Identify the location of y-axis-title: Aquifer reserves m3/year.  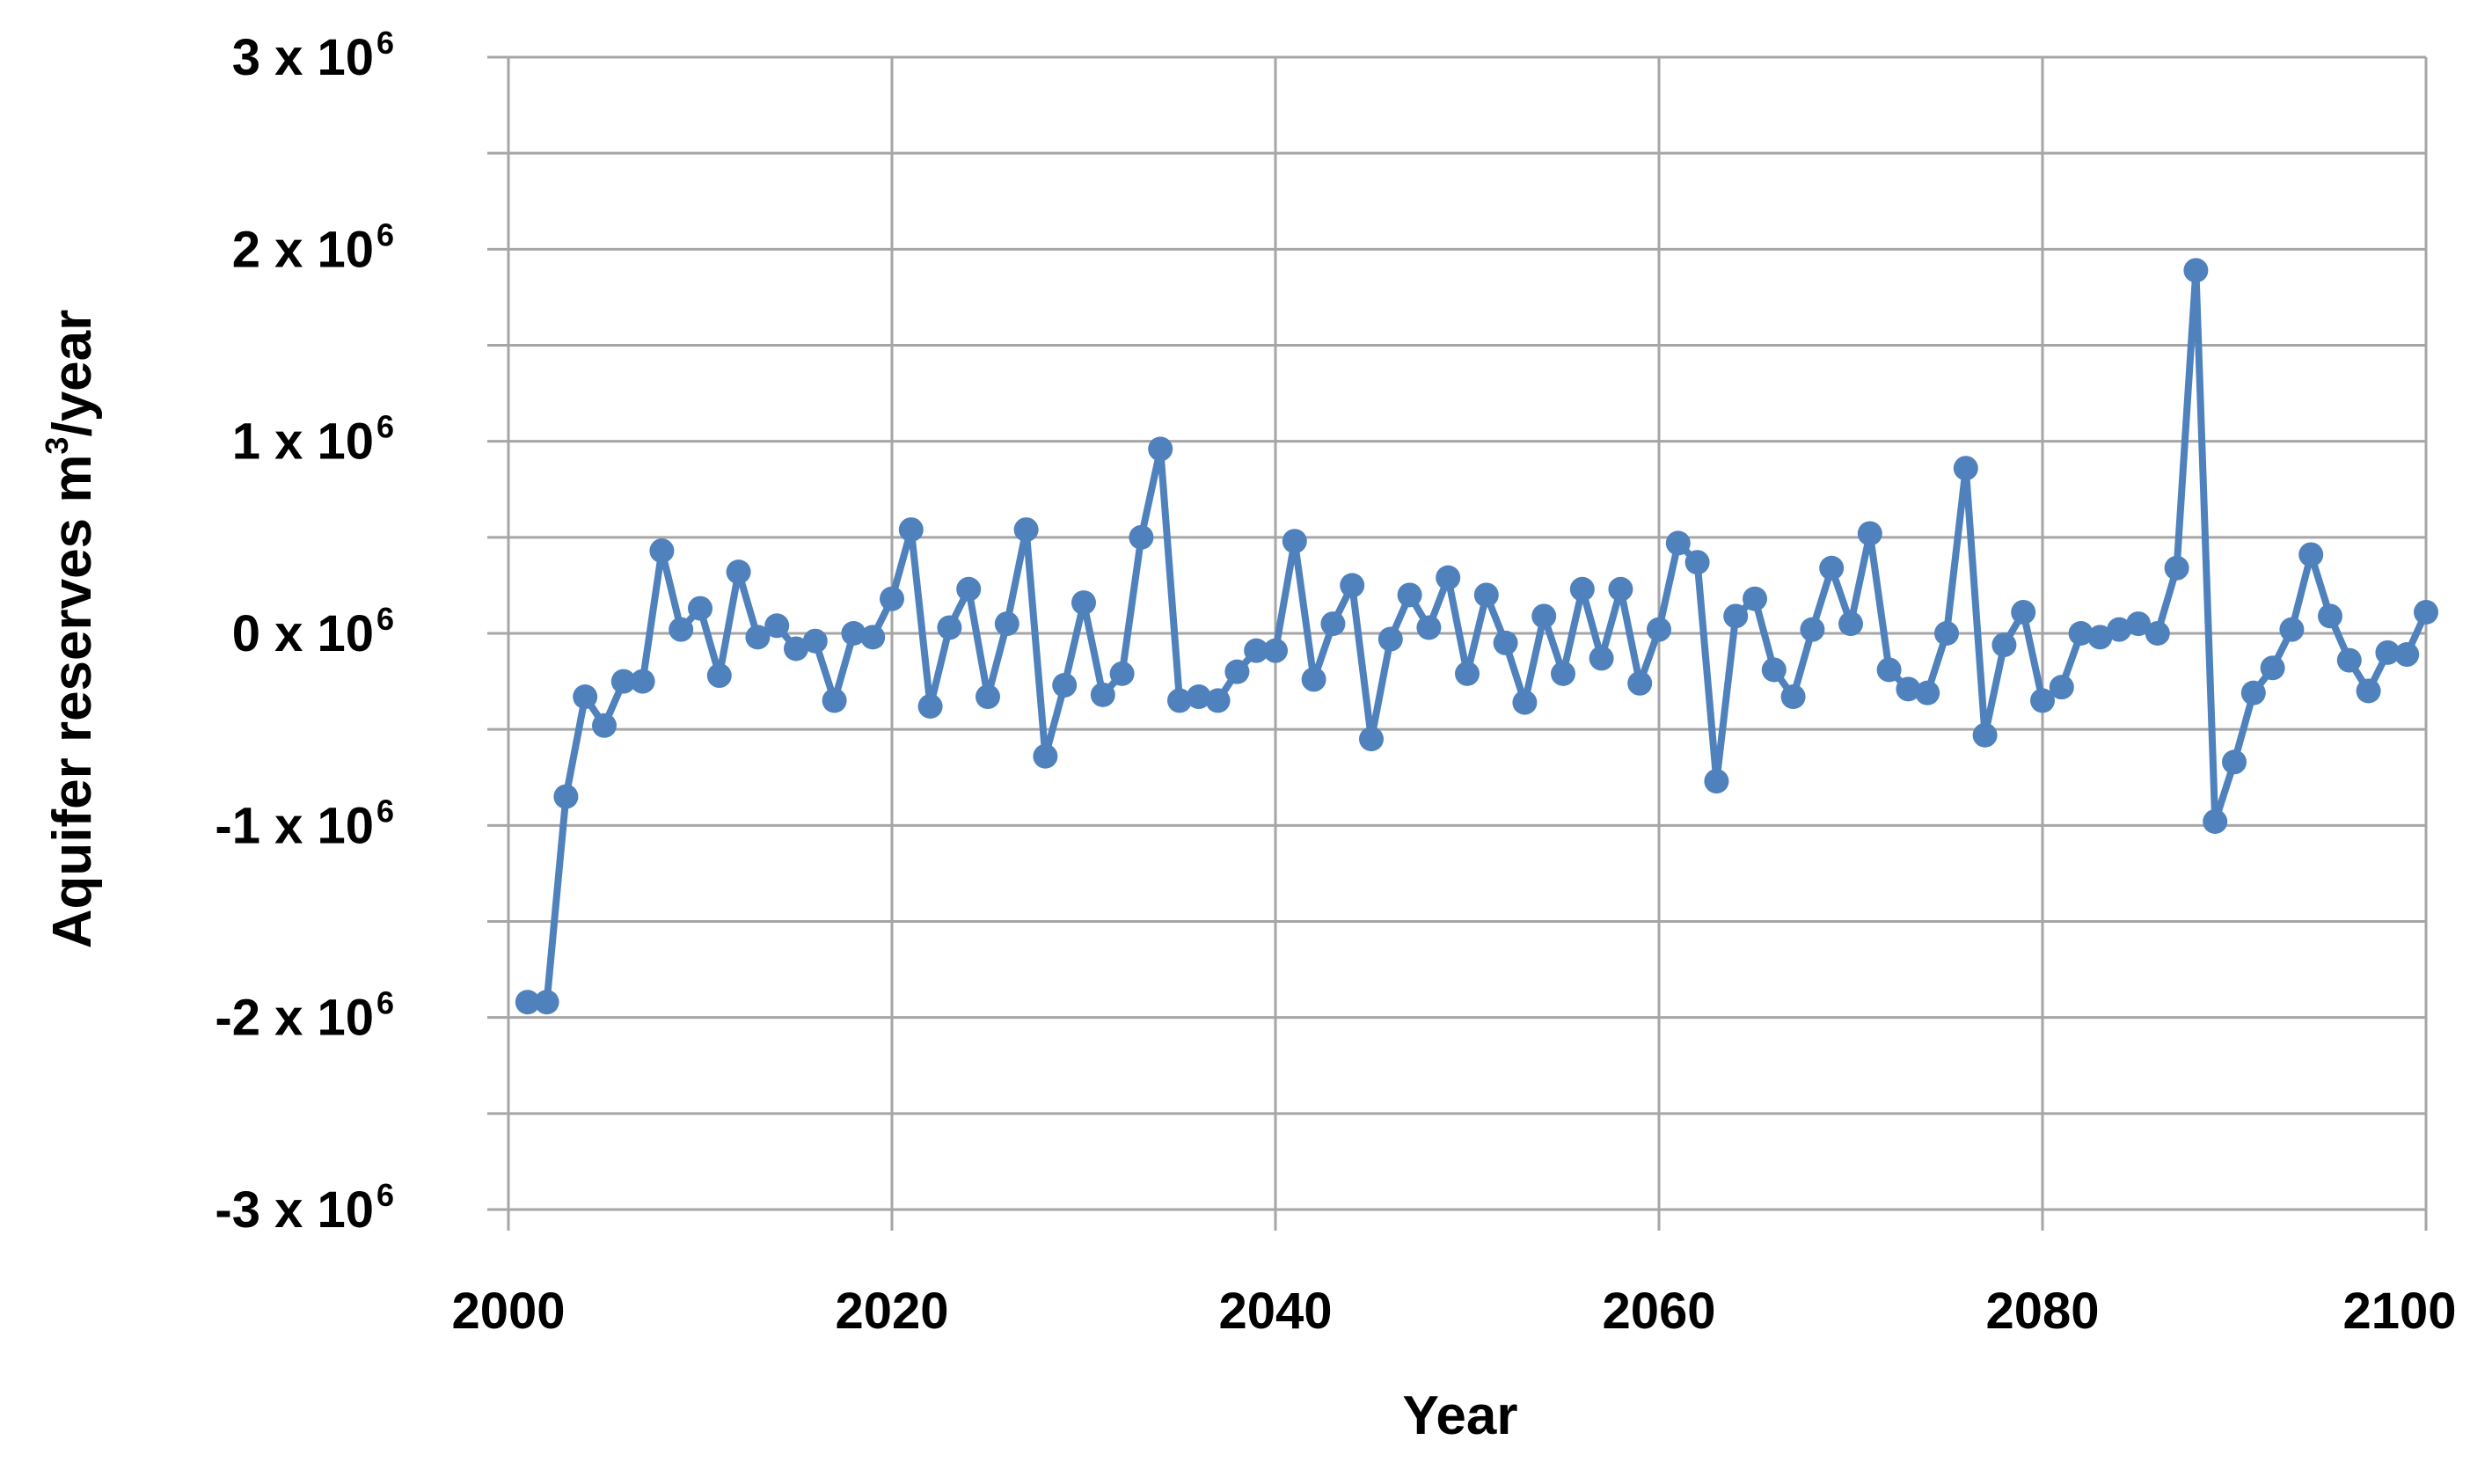
(71, 629).